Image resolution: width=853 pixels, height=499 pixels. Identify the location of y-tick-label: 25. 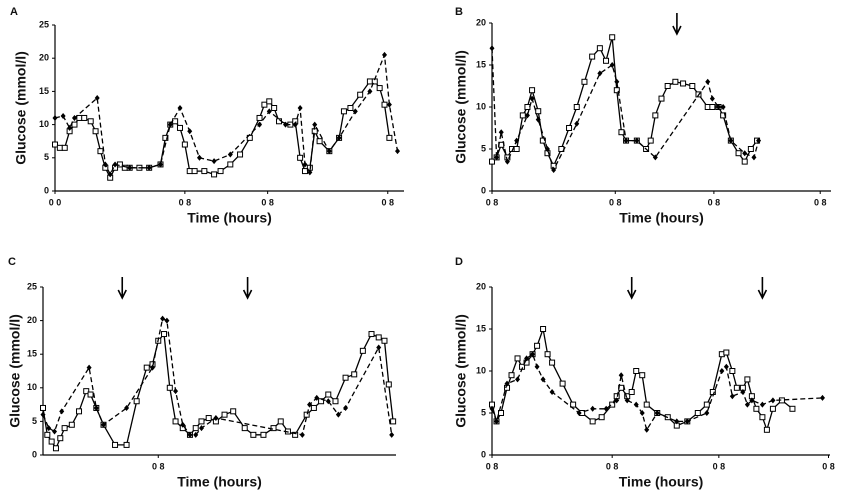
(32, 286).